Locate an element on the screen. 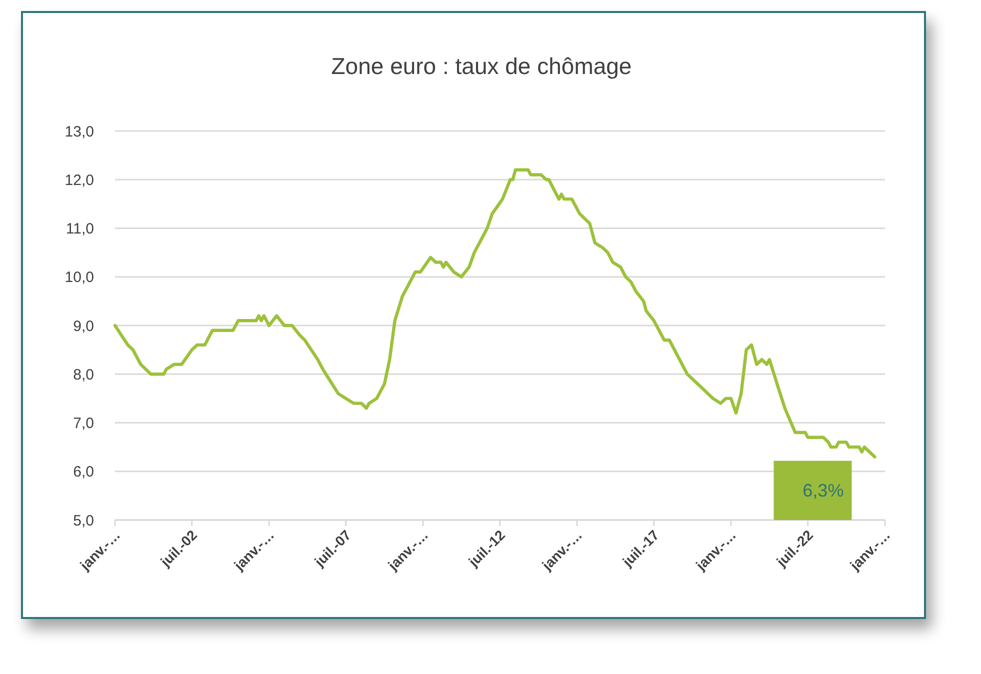  y-tick-label: 5,0 is located at coordinates (83, 521).